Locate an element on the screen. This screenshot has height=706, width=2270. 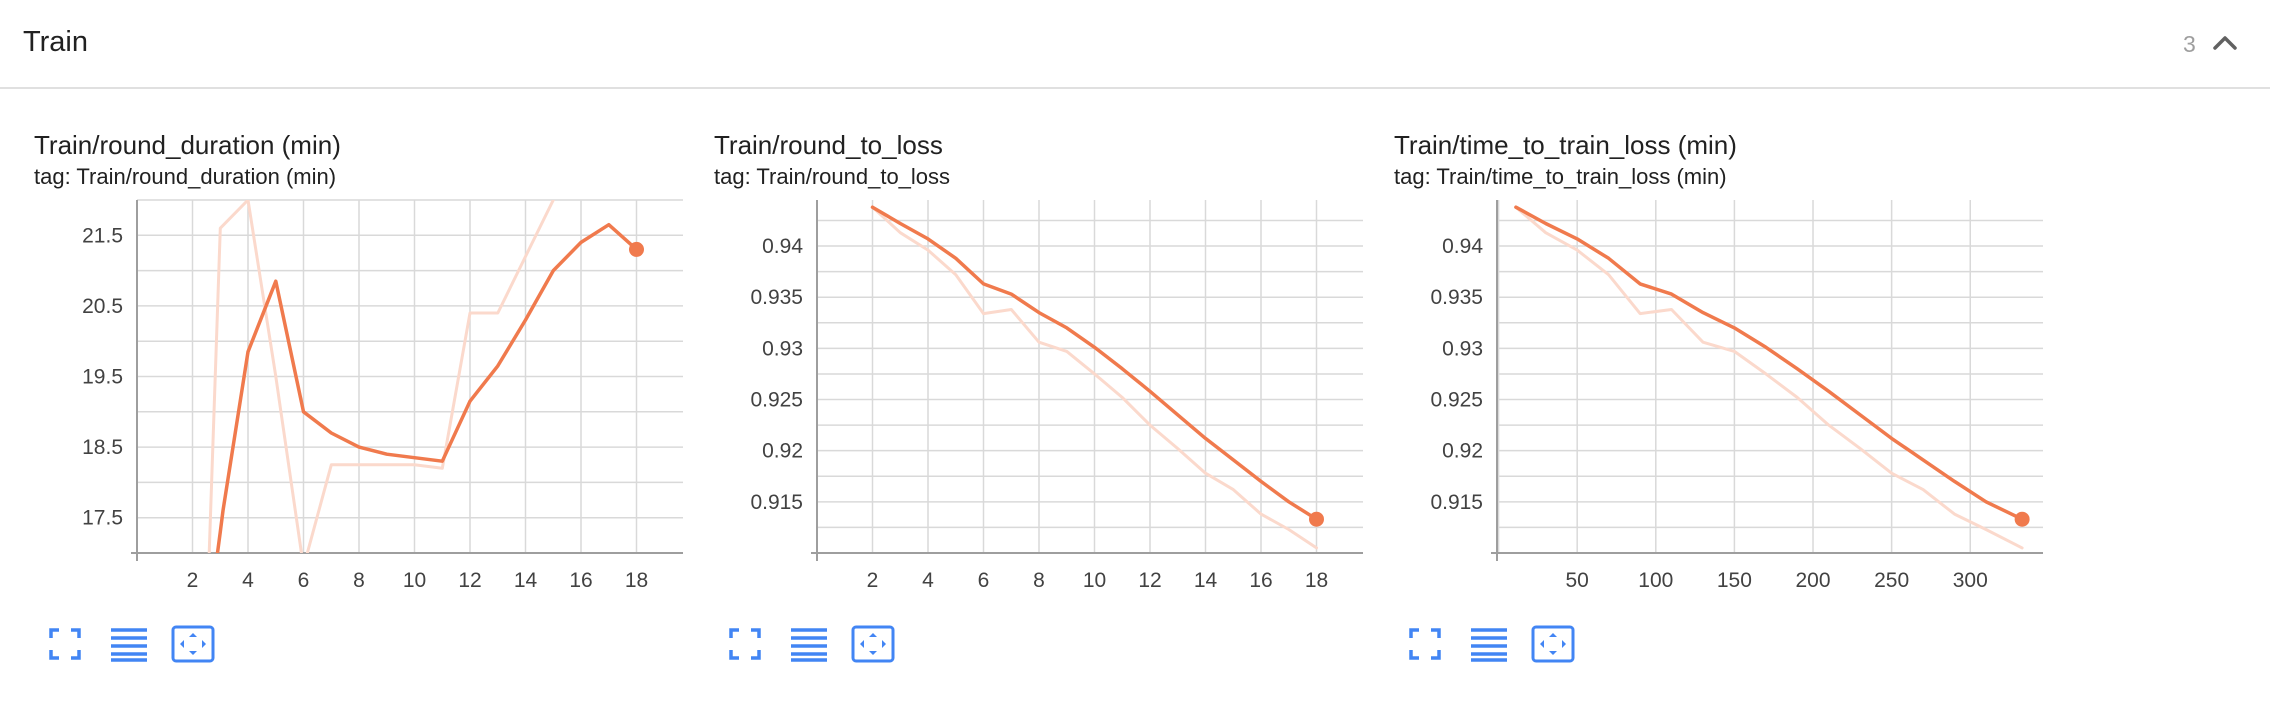
y-tick-label: 19.5 is located at coordinates (102, 377).